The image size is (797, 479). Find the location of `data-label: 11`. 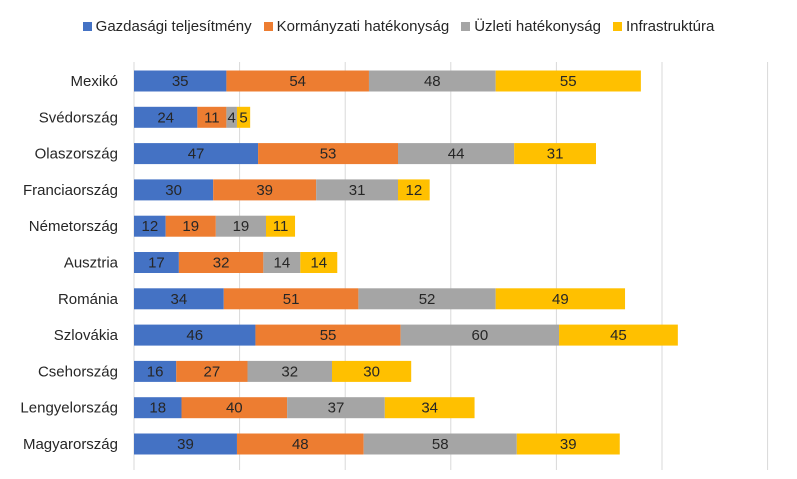

data-label: 11 is located at coordinates (212, 117).